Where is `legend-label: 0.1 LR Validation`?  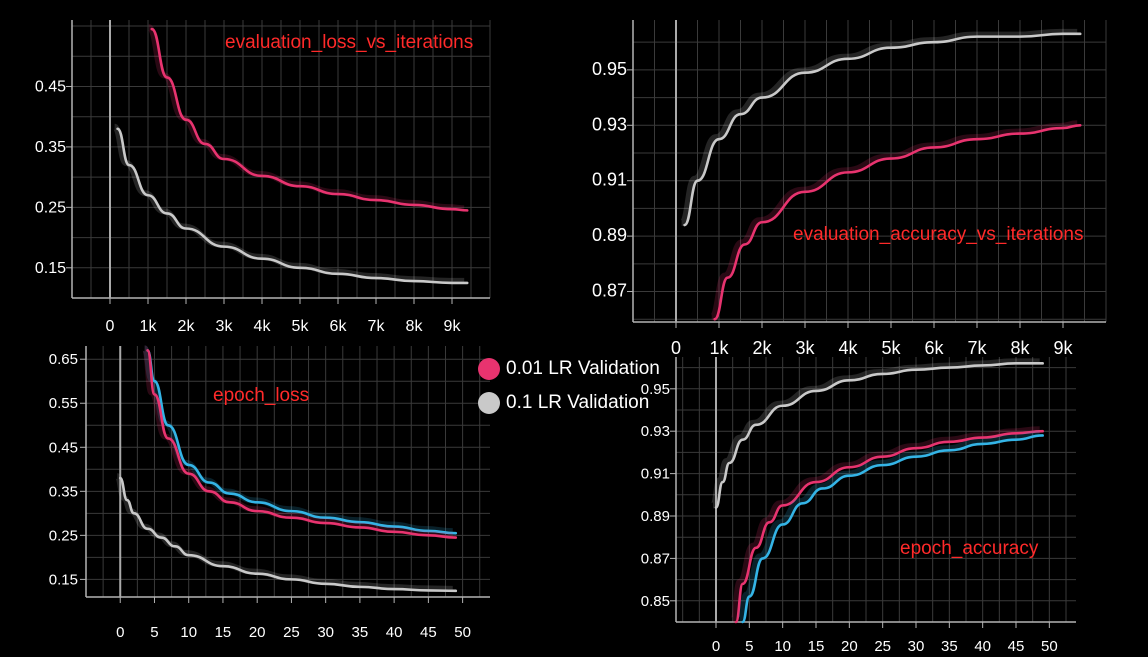
legend-label: 0.1 LR Validation is located at coordinates (578, 402).